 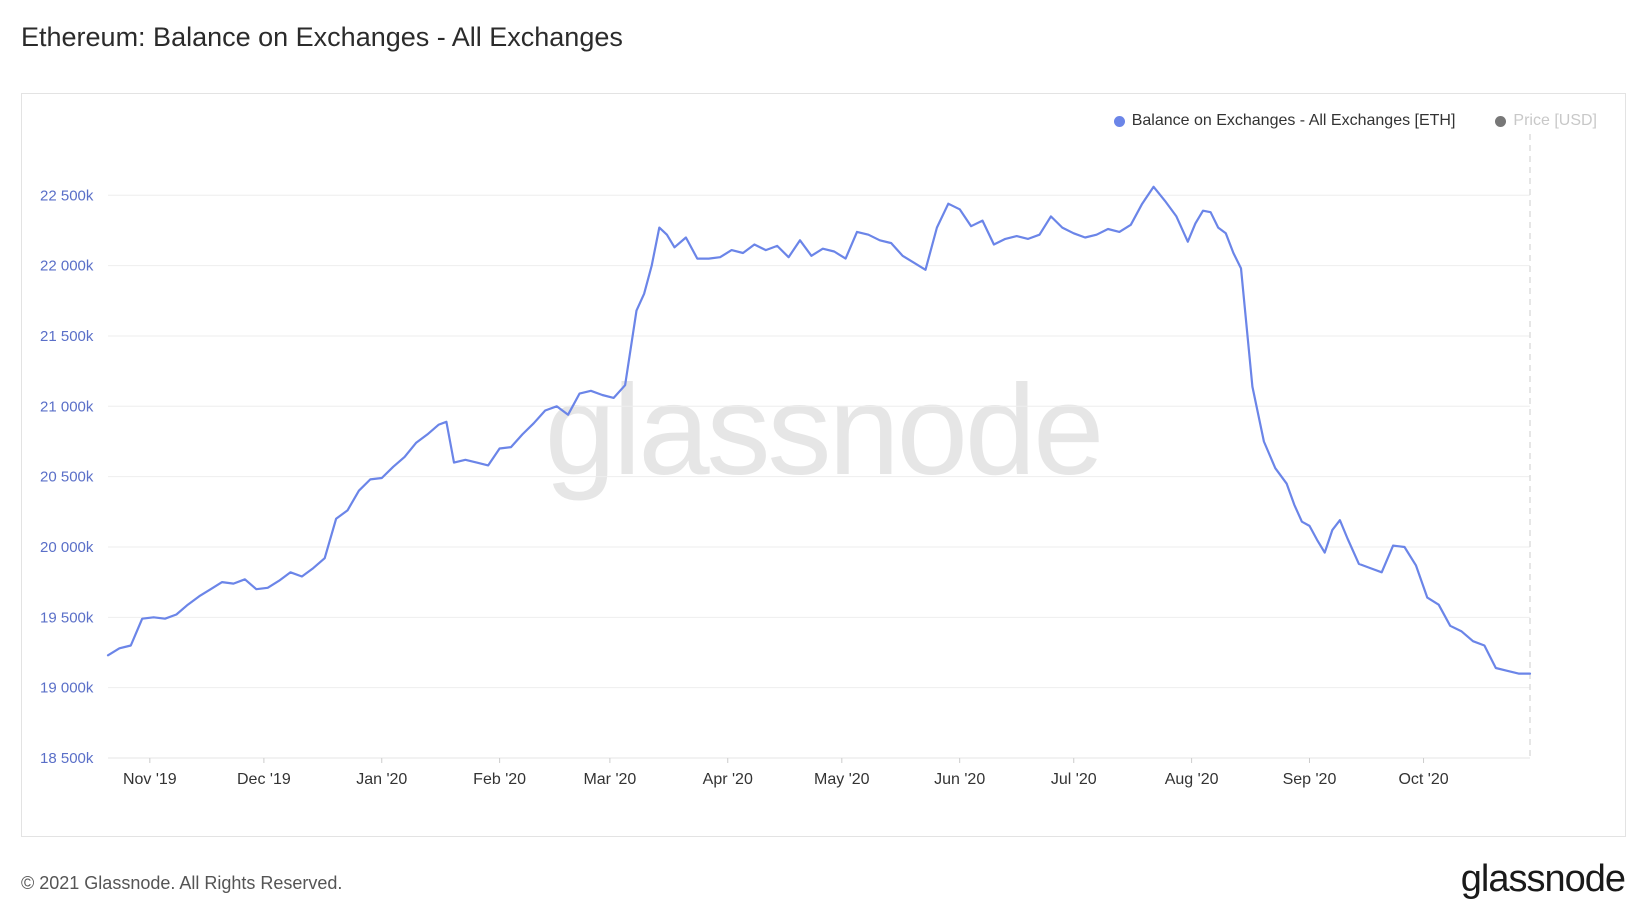 I want to click on x-tick-label: Sep '20, so click(x=1310, y=779).